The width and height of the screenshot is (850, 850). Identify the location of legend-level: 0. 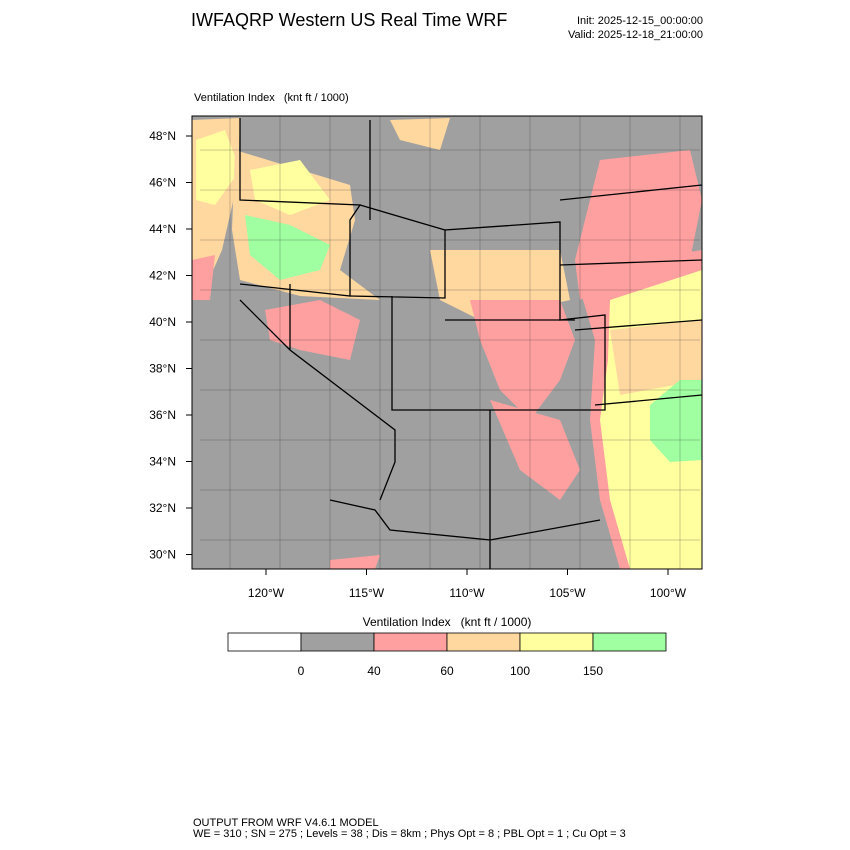
(301, 671).